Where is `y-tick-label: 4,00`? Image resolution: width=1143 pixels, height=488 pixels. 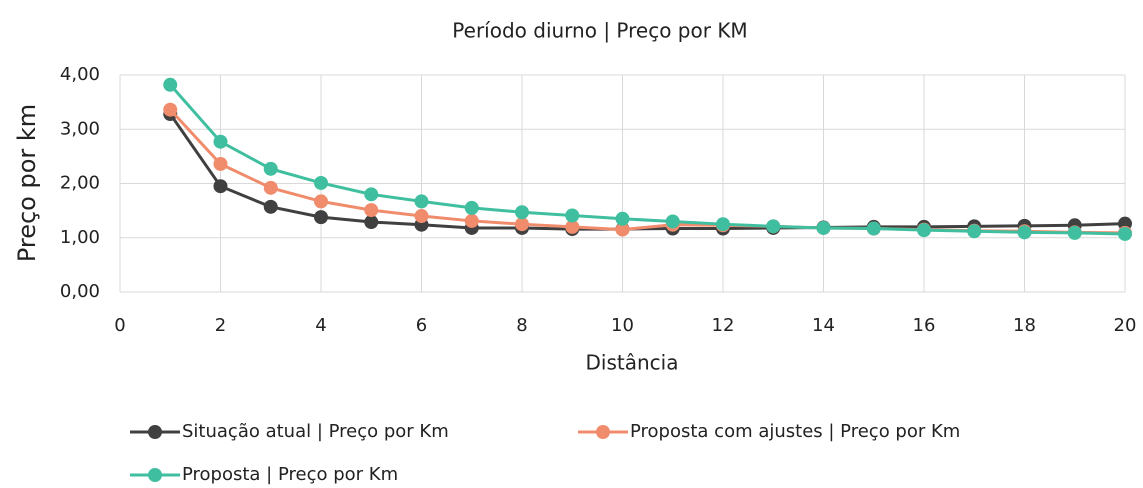
y-tick-label: 4,00 is located at coordinates (80, 74).